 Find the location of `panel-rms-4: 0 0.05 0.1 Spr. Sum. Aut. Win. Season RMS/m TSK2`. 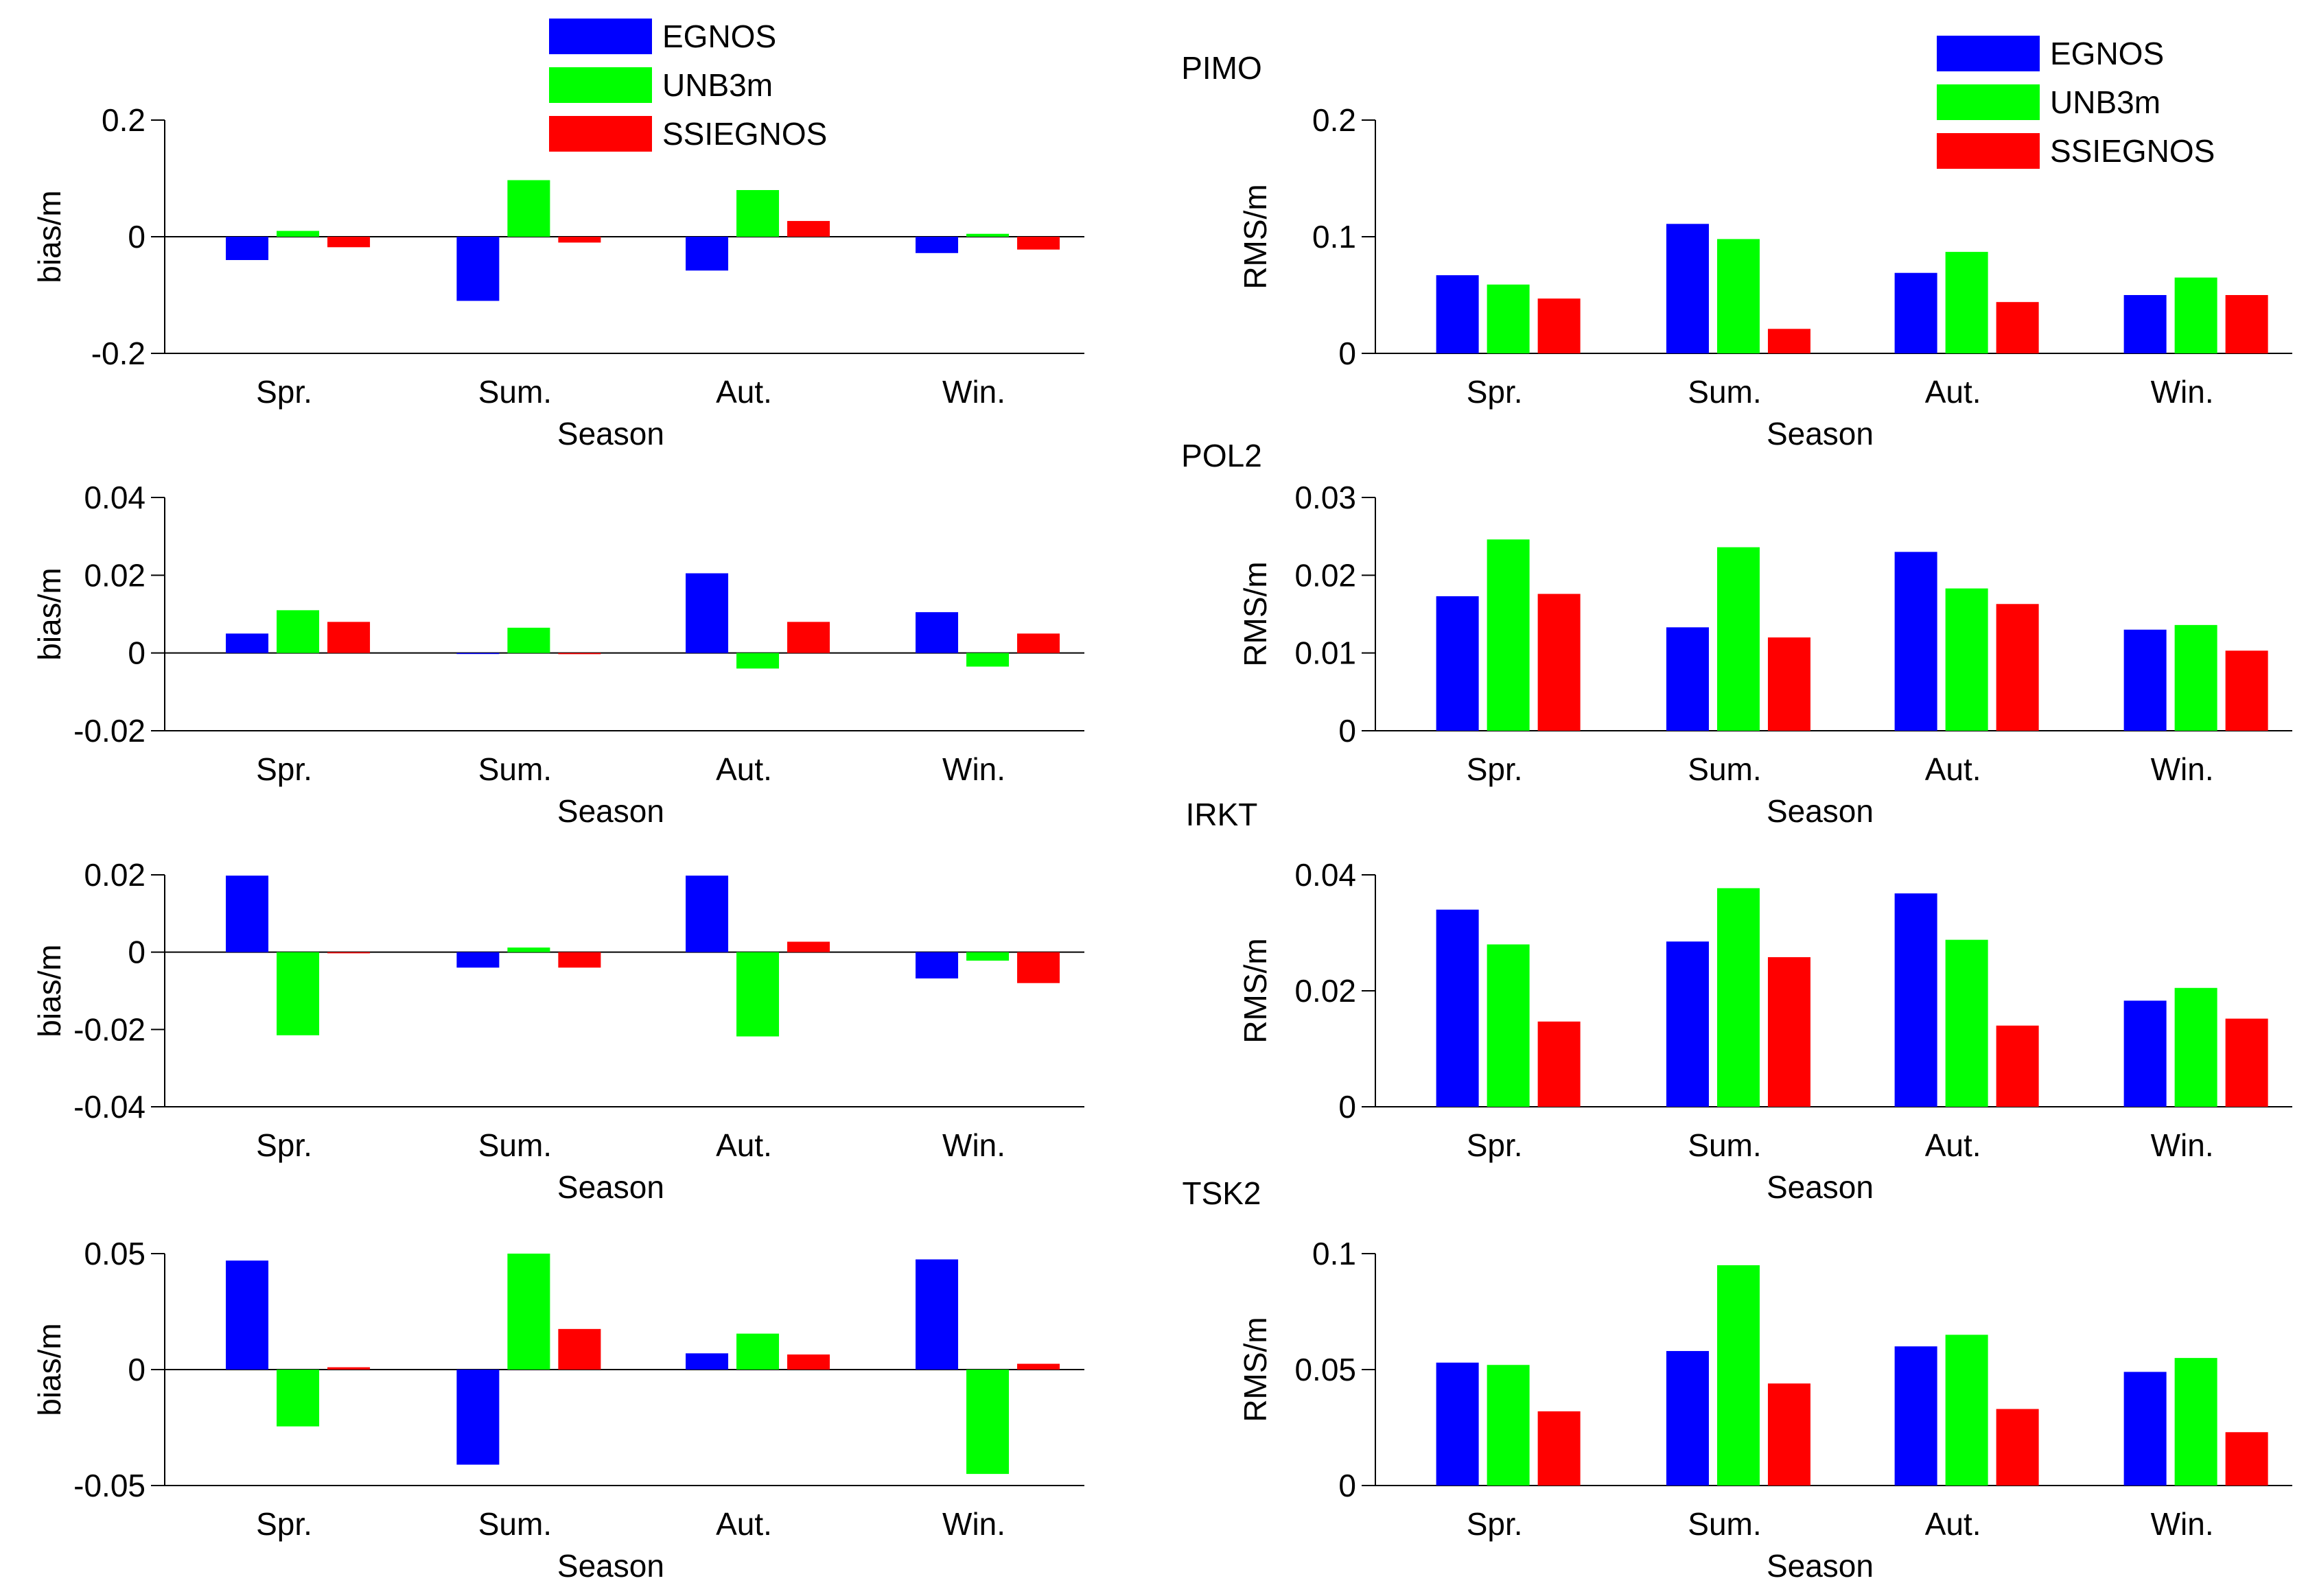

panel-rms-4: 0 0.05 0.1 Spr. Sum. Aut. Win. Season RMS/m TSK2 is located at coordinates (1737, 1379).